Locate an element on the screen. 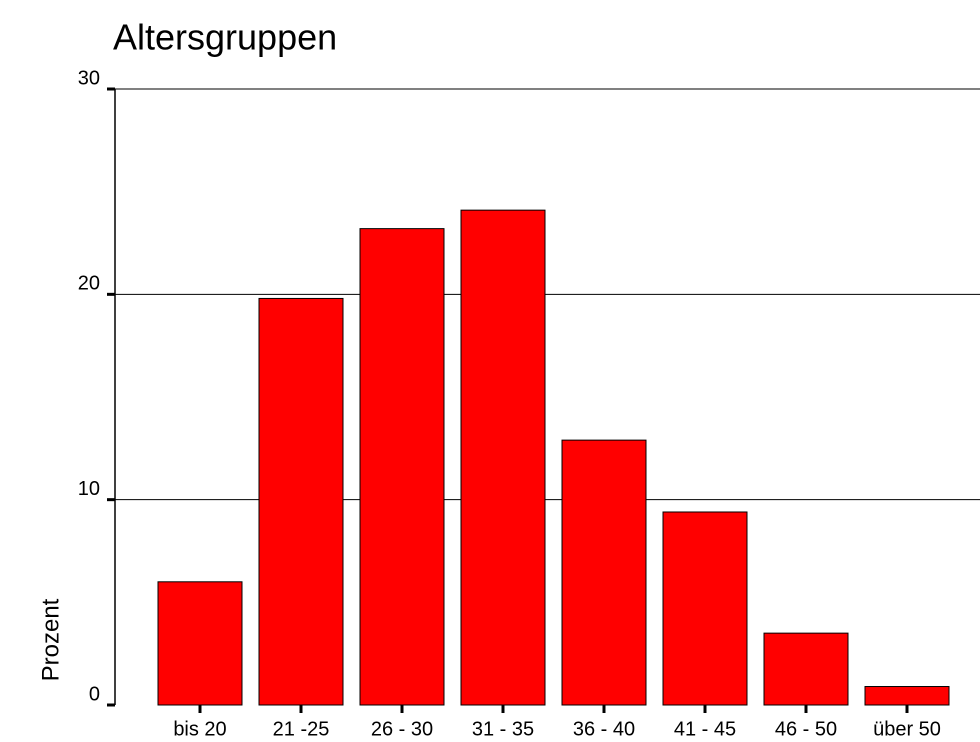 This screenshot has width=980, height=742. x-tick-label: 21 -25 is located at coordinates (301, 729).